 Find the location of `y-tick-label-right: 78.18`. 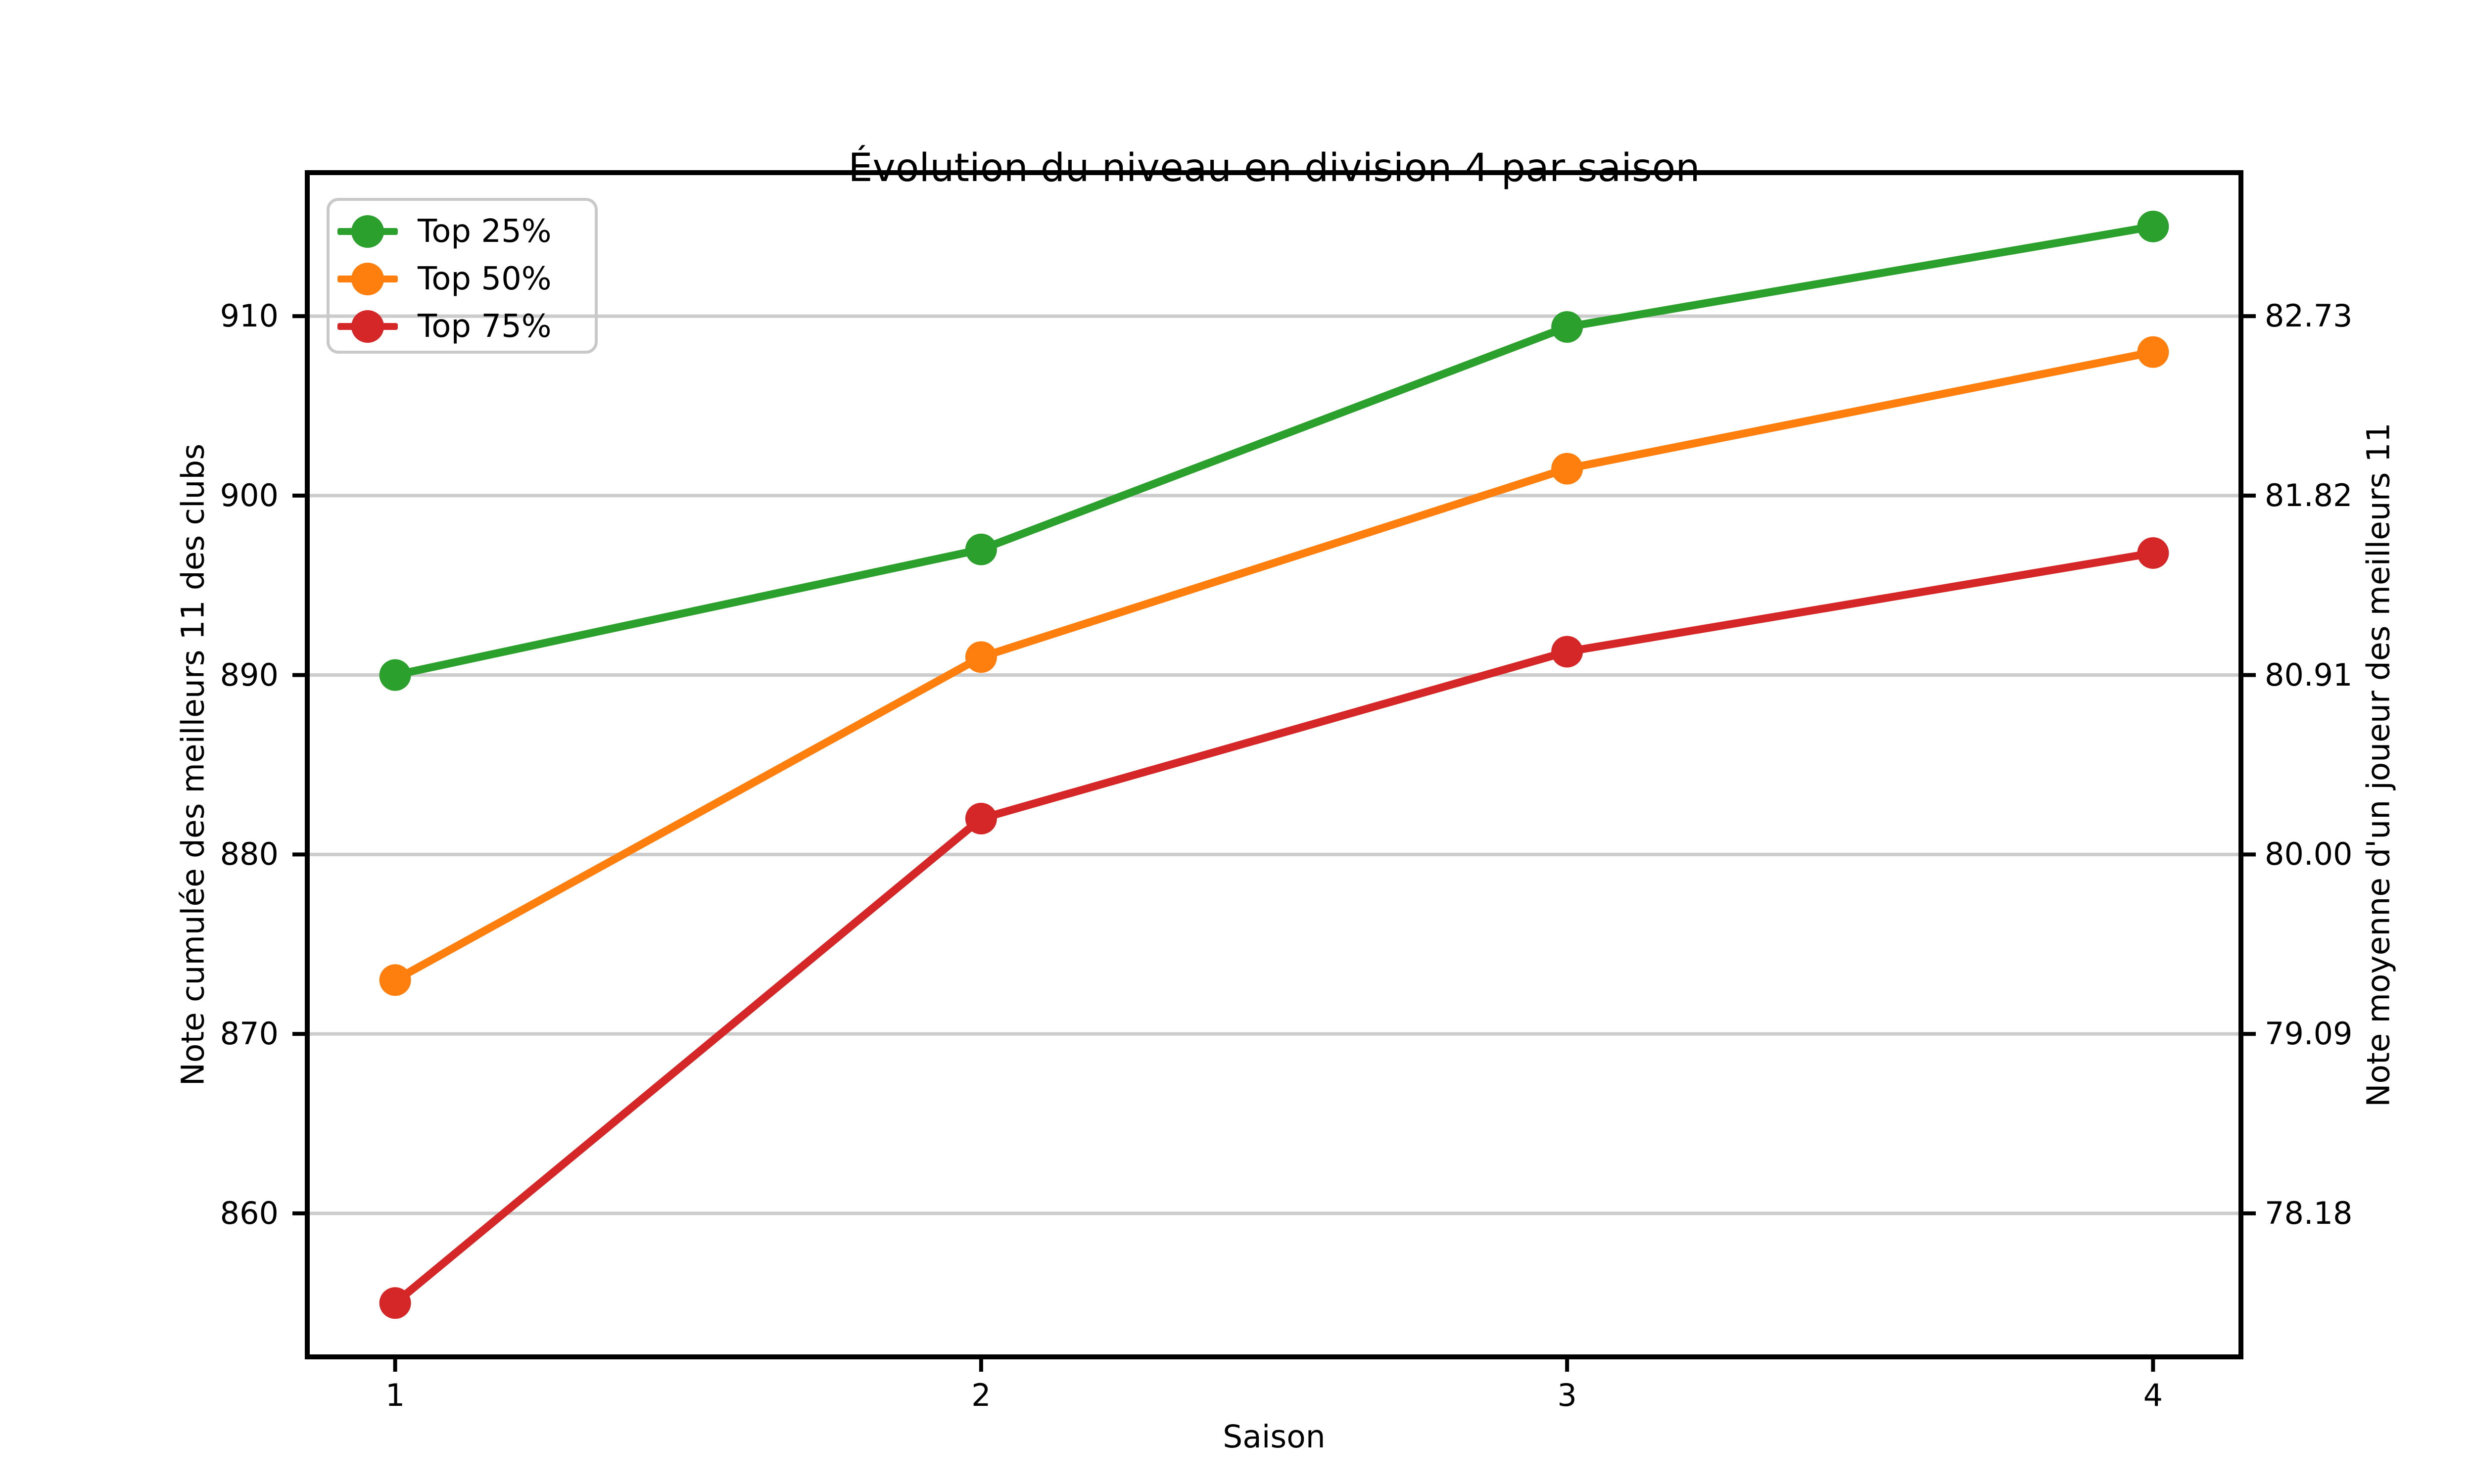

y-tick-label-right: 78.18 is located at coordinates (2309, 1213).